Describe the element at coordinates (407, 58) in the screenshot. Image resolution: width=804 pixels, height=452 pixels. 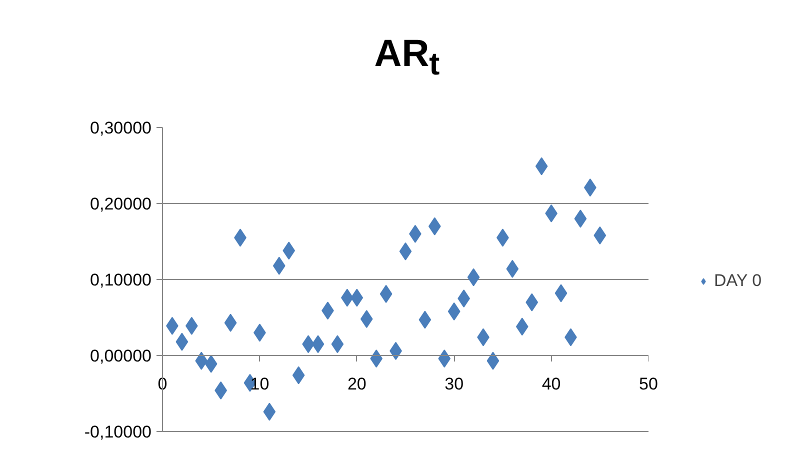
I see `chart-title: AR$_{t}$` at that location.